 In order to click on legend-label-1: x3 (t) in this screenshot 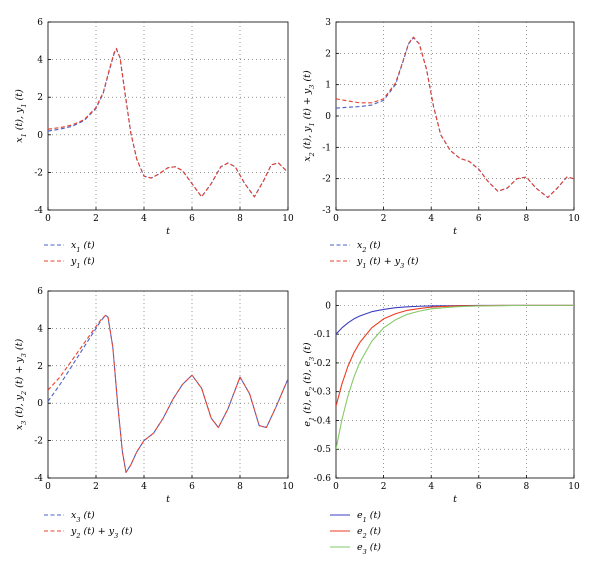, I will do `click(83, 517)`.